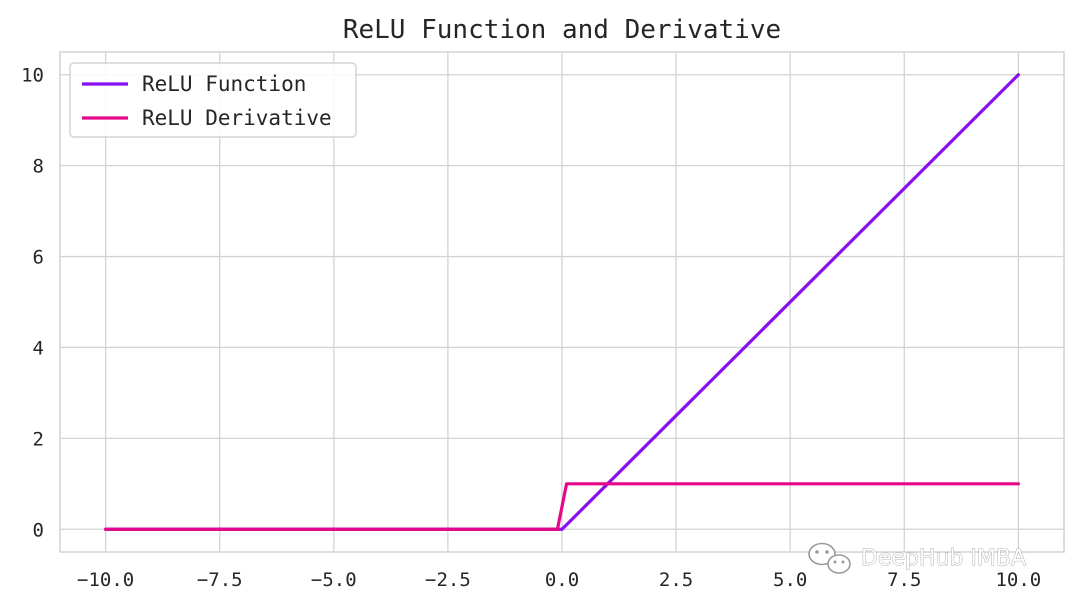 Image resolution: width=1080 pixels, height=607 pixels. I want to click on x-tick-label: 5.0, so click(790, 580).